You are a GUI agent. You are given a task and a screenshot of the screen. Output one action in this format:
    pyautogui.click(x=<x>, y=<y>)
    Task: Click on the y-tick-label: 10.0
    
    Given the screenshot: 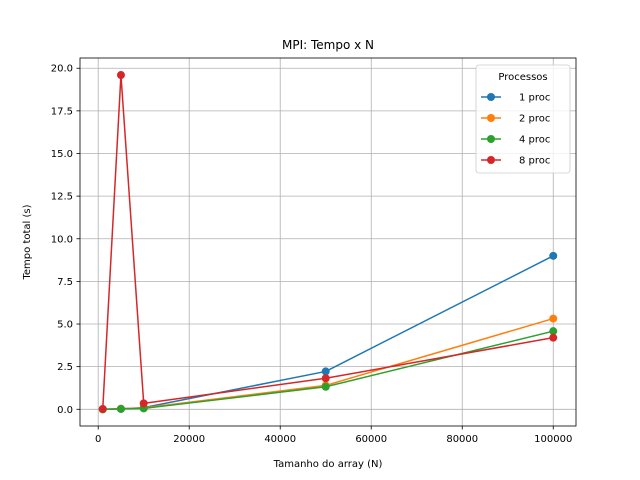 What is the action you would take?
    pyautogui.click(x=62, y=239)
    